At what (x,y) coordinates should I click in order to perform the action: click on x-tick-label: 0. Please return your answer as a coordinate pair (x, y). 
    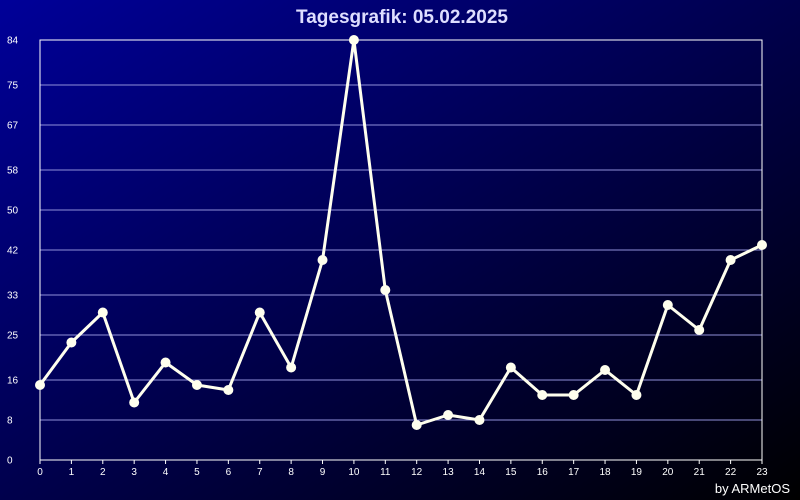
    Looking at the image, I should click on (40, 472).